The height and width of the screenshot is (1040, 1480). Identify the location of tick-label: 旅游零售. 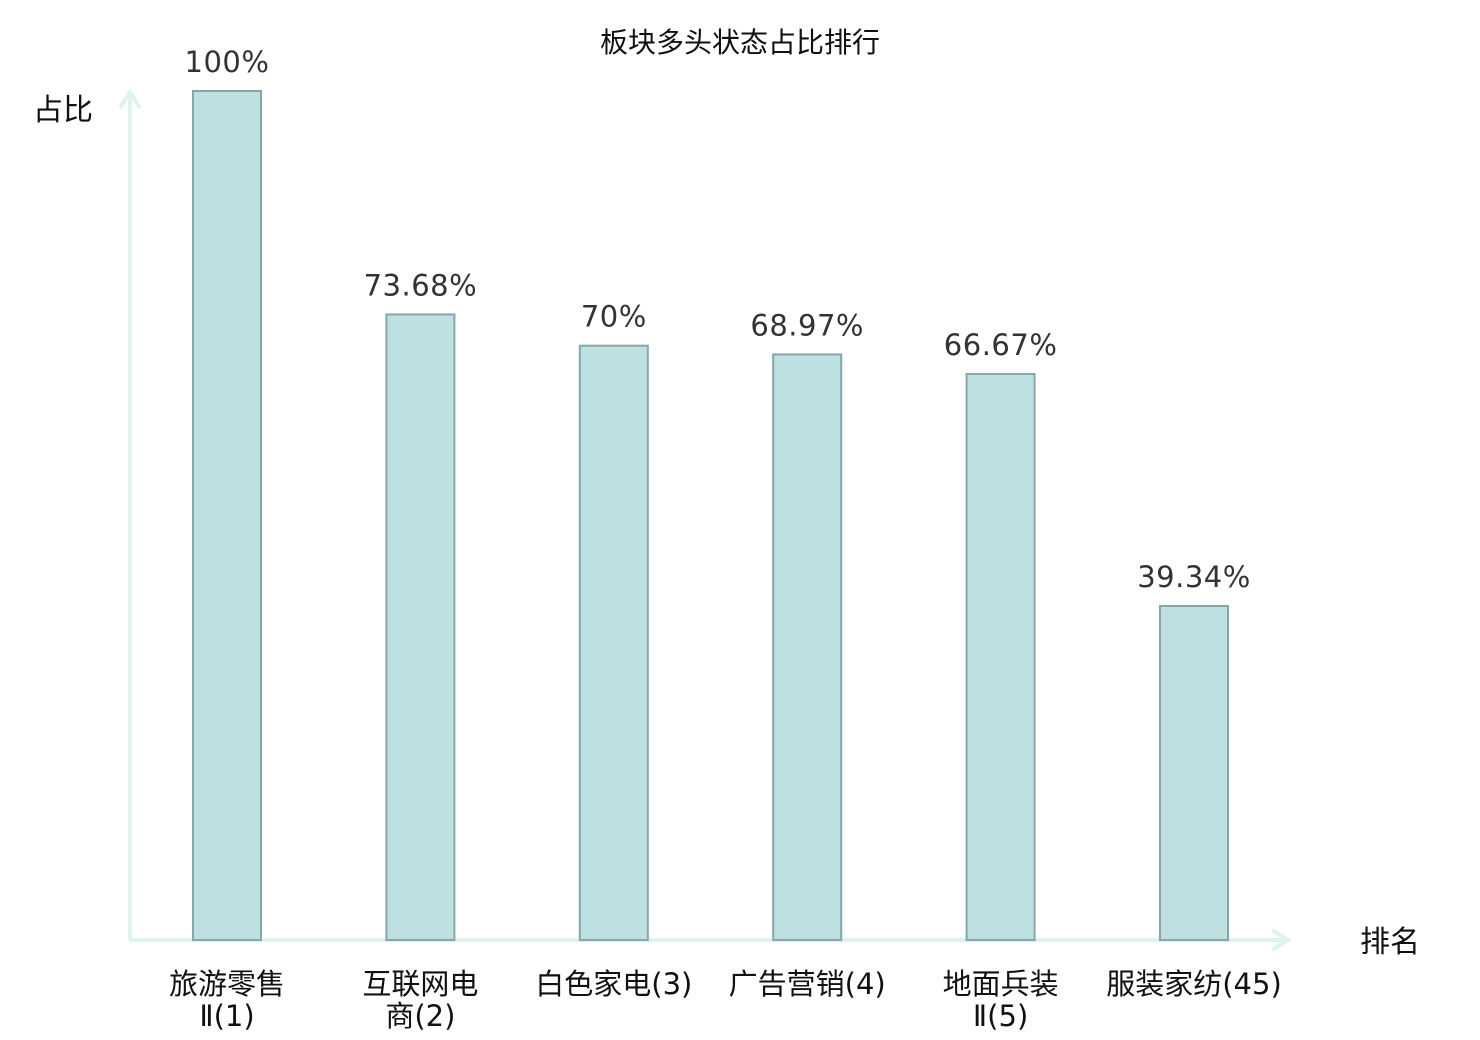
(227, 984).